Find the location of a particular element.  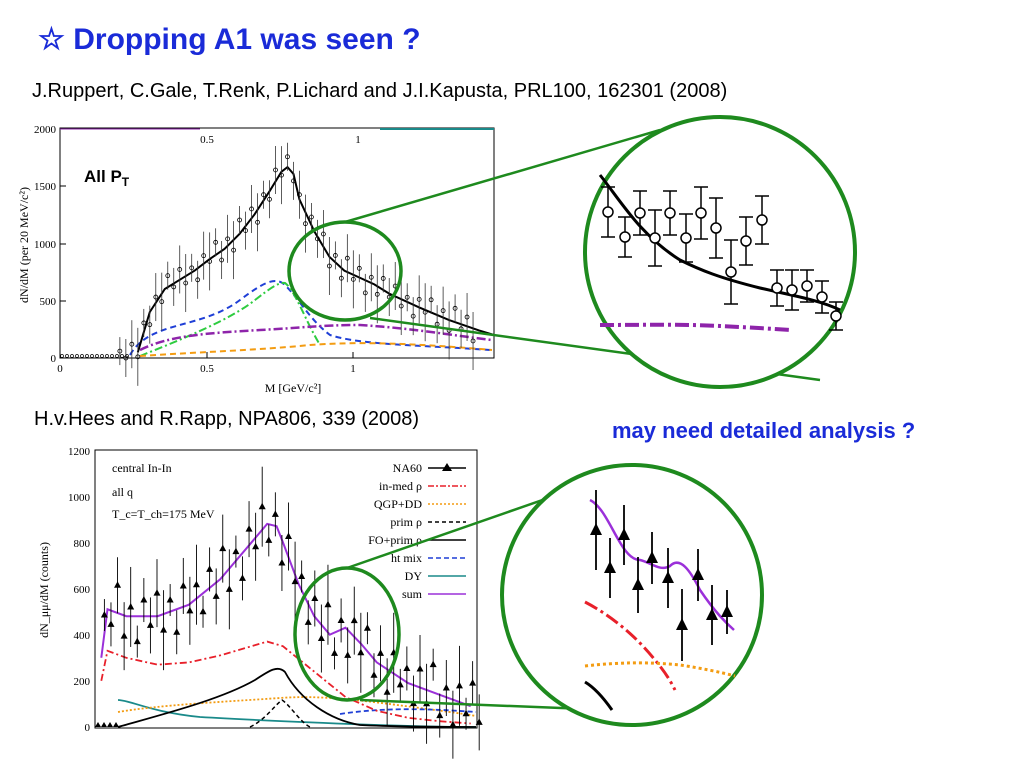

plot2-ytick-800: 800 is located at coordinates (82, 544).